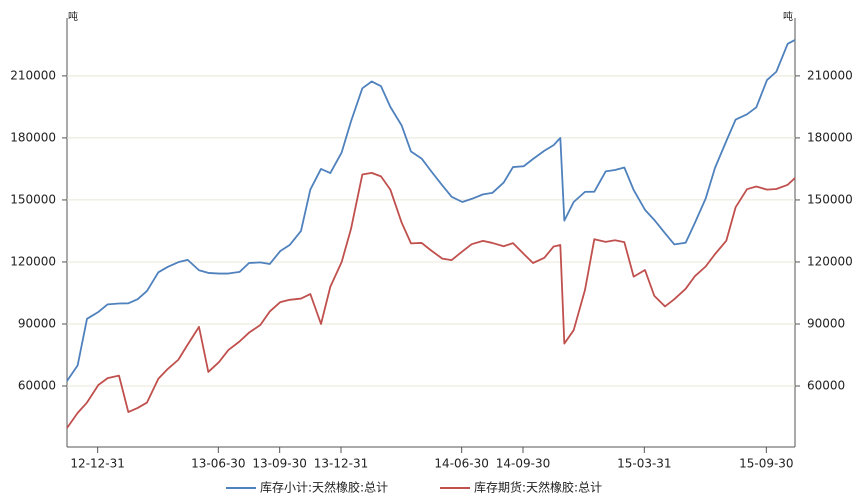  What do you see at coordinates (538, 487) in the screenshot?
I see `legend-label: 库存期货:天然橡胶:总计` at bounding box center [538, 487].